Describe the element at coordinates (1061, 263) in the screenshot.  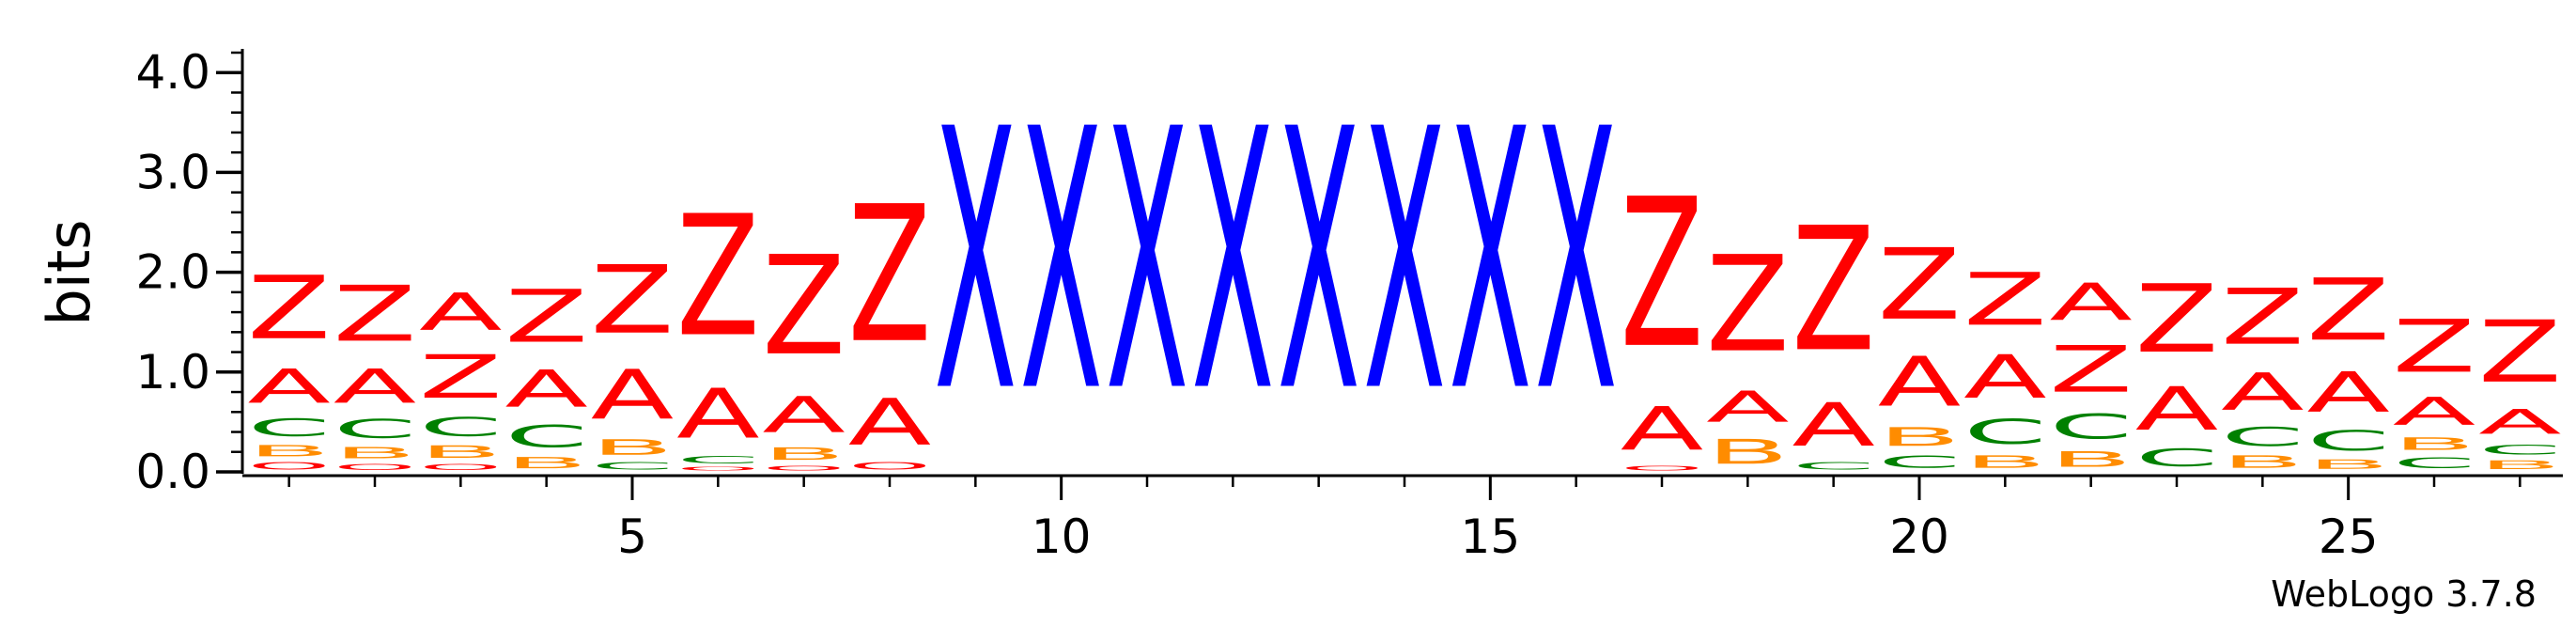
I see `logo-letter-pos10-X: X` at that location.